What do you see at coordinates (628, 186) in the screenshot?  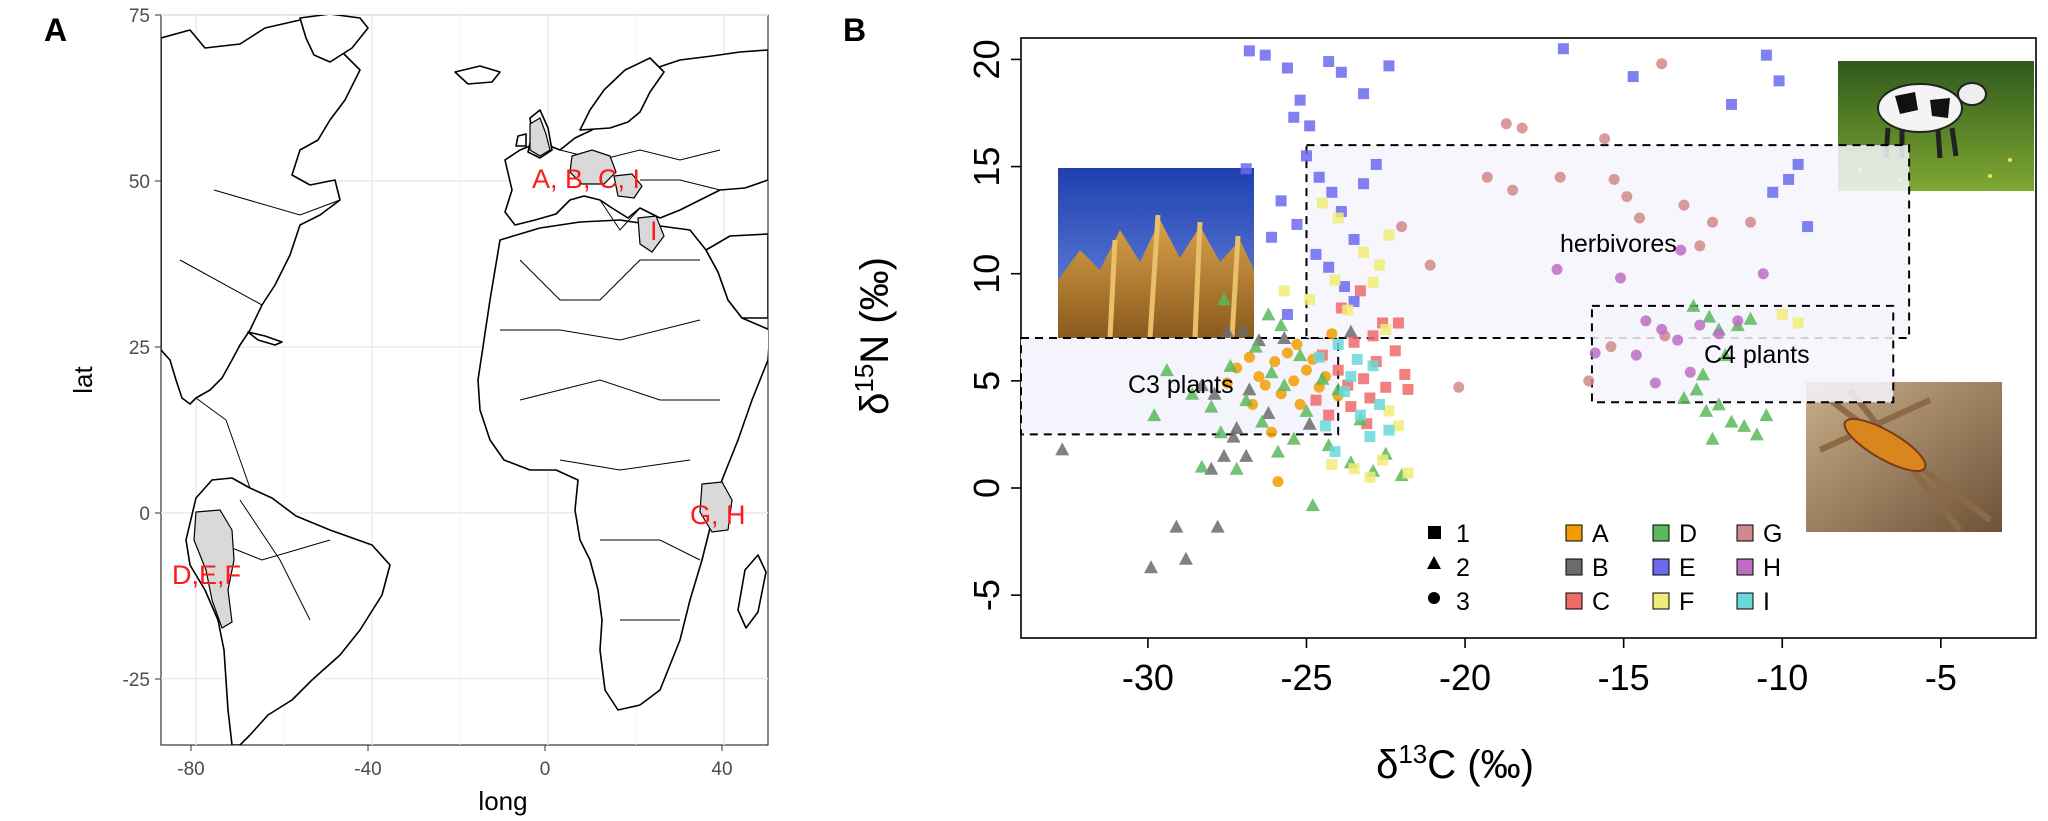 I see `region-east-europe` at bounding box center [628, 186].